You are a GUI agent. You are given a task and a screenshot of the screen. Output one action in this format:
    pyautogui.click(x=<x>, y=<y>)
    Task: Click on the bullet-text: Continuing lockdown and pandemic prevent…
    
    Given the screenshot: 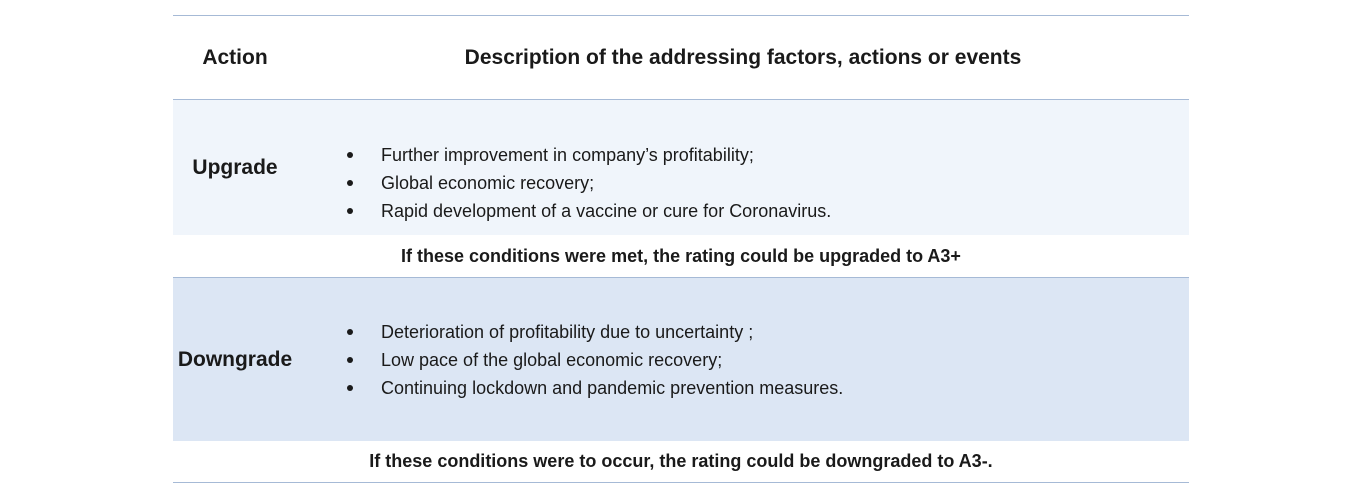 What is the action you would take?
    pyautogui.click(x=612, y=388)
    